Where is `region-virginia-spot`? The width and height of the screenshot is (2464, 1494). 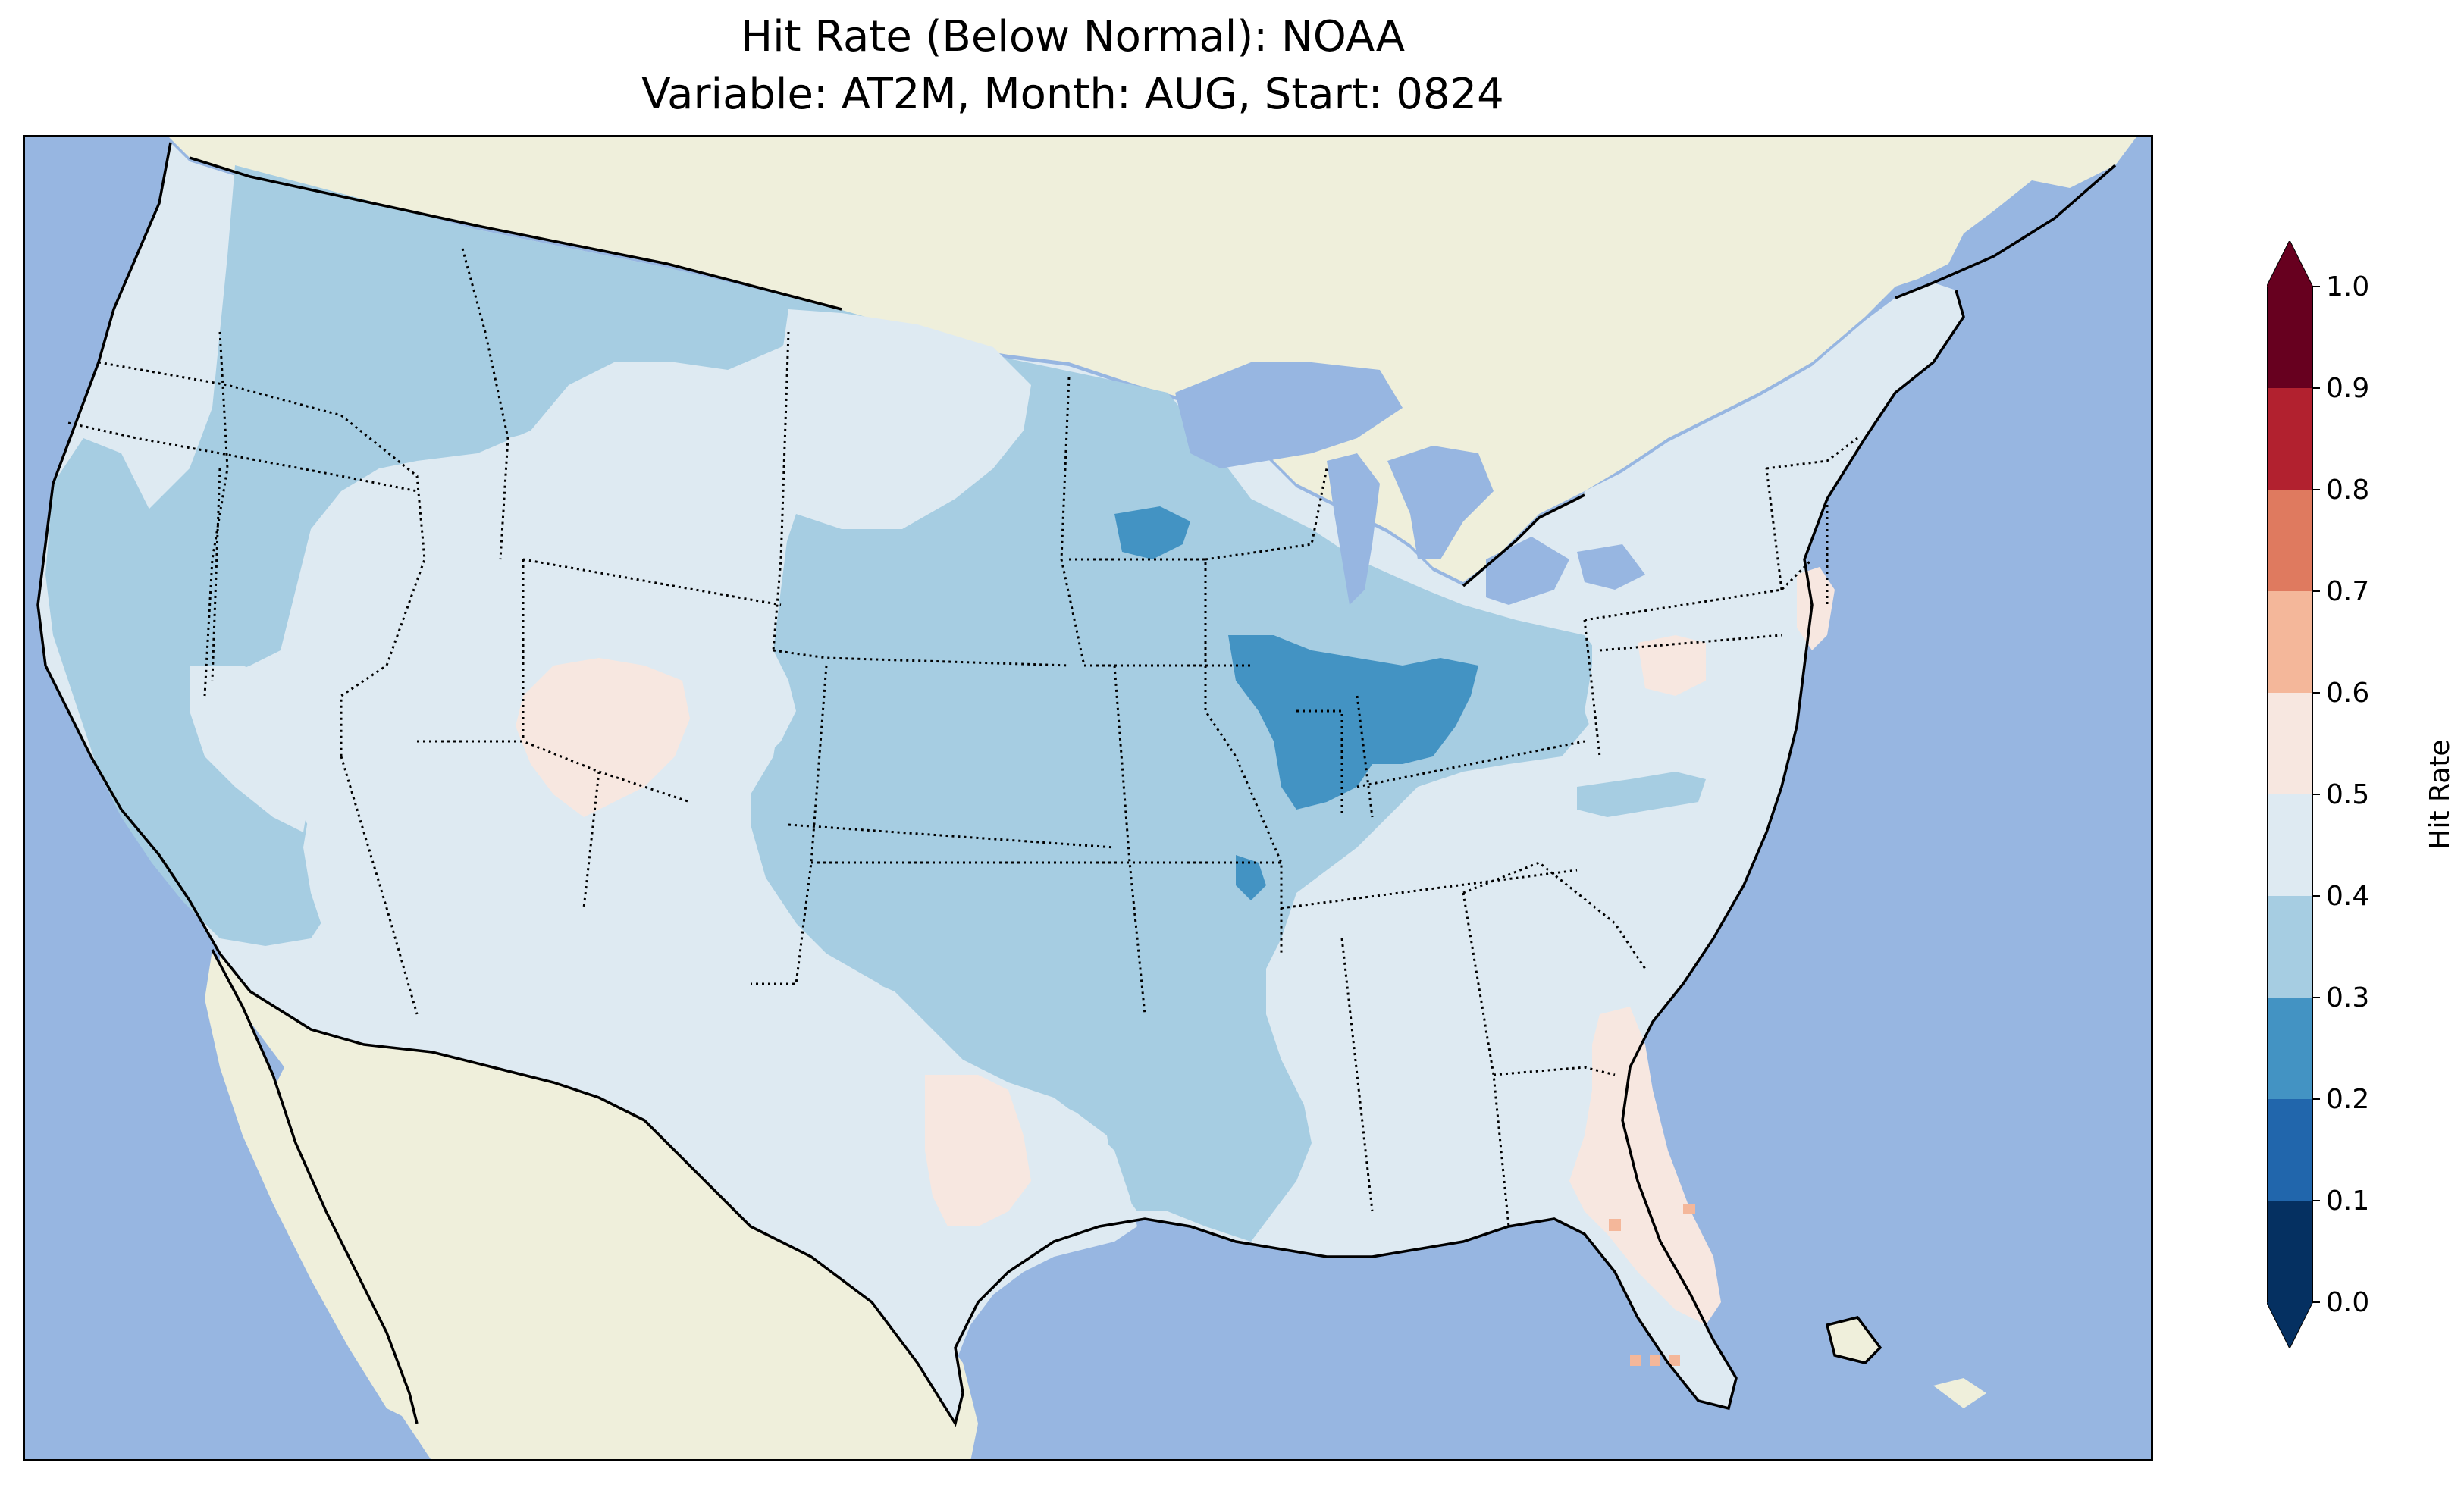
region-virginia-spot is located at coordinates (1672, 665).